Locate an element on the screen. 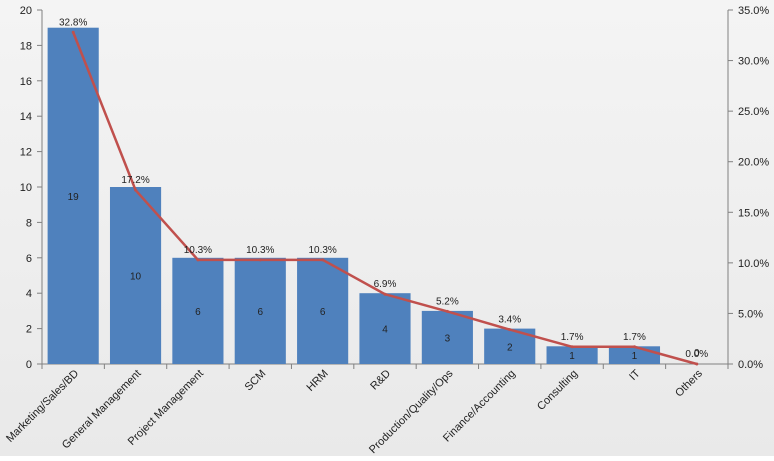 Image resolution: width=774 pixels, height=461 pixels. left-tick-label: 18 is located at coordinates (26, 46).